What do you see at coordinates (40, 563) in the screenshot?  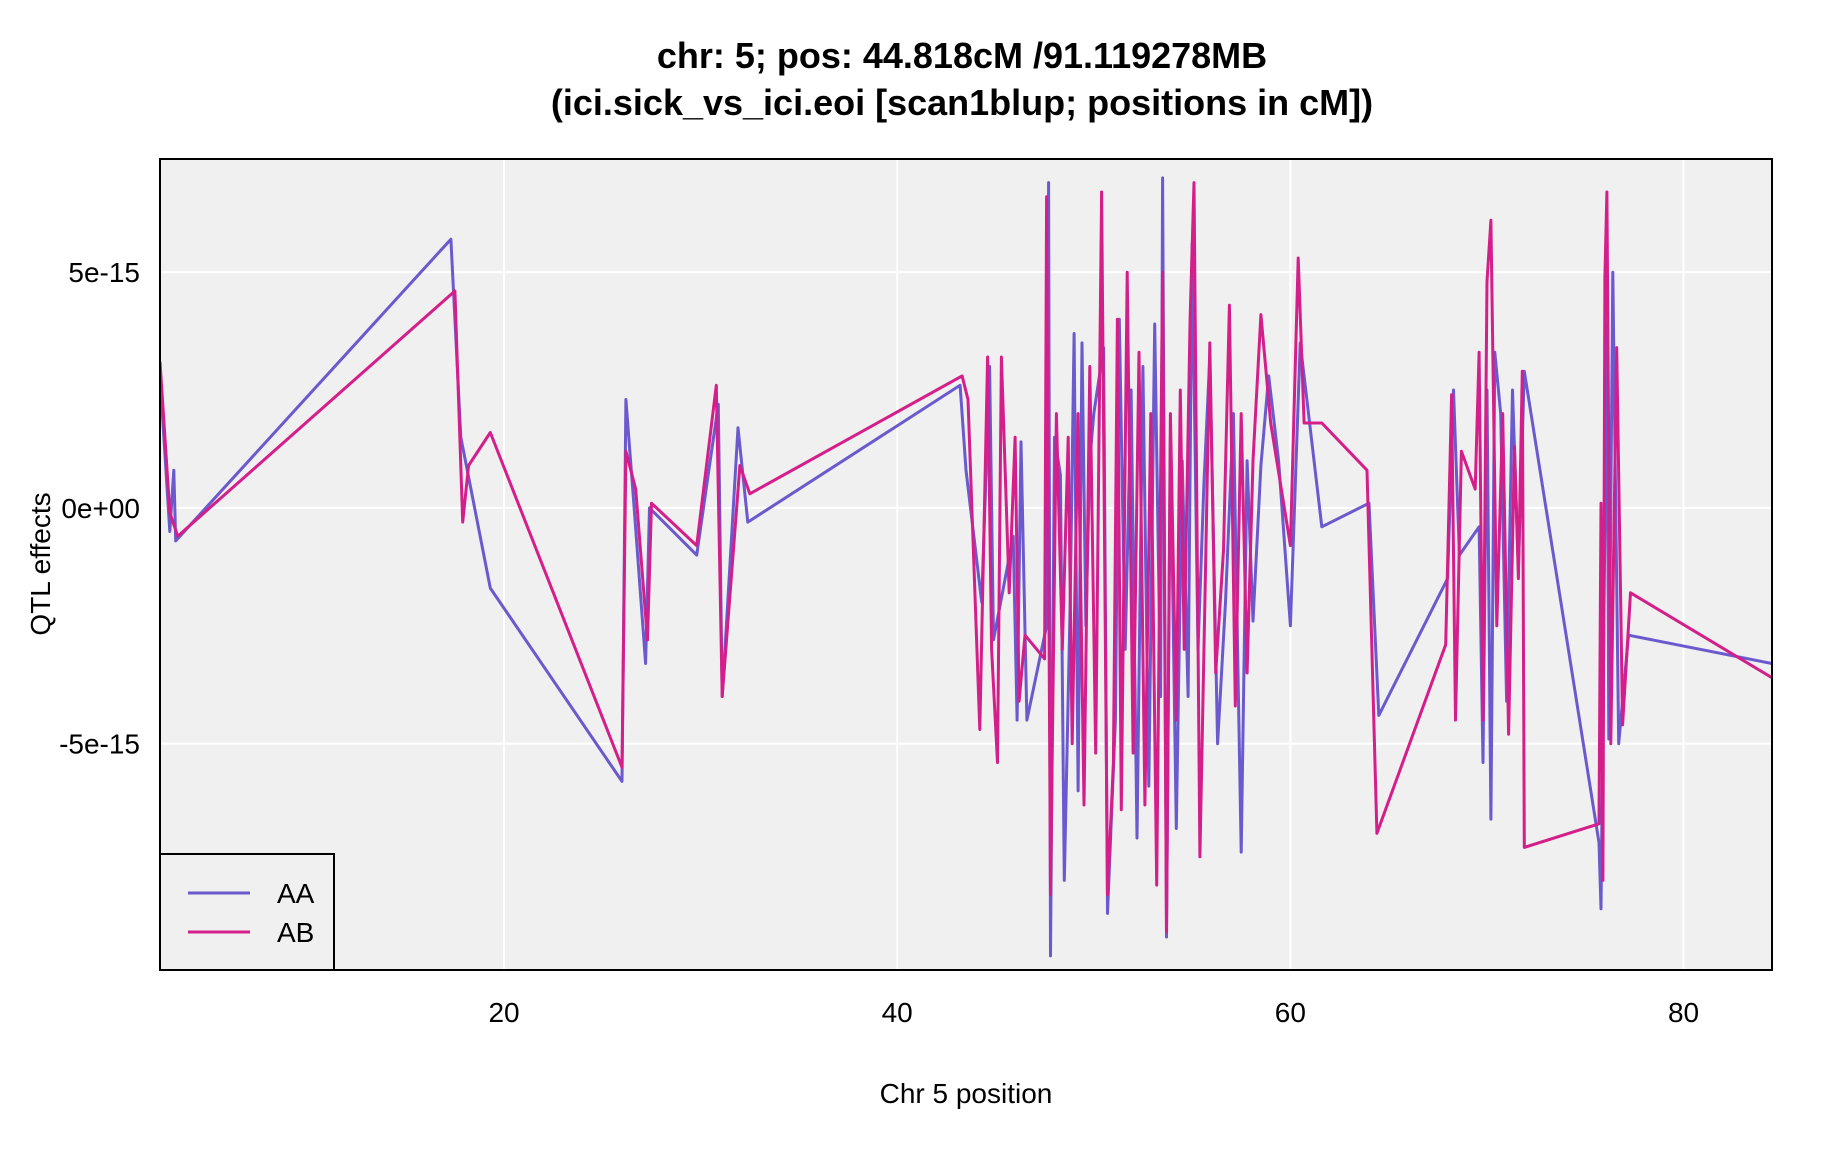 I see `y-axis-label: QTL effects` at bounding box center [40, 563].